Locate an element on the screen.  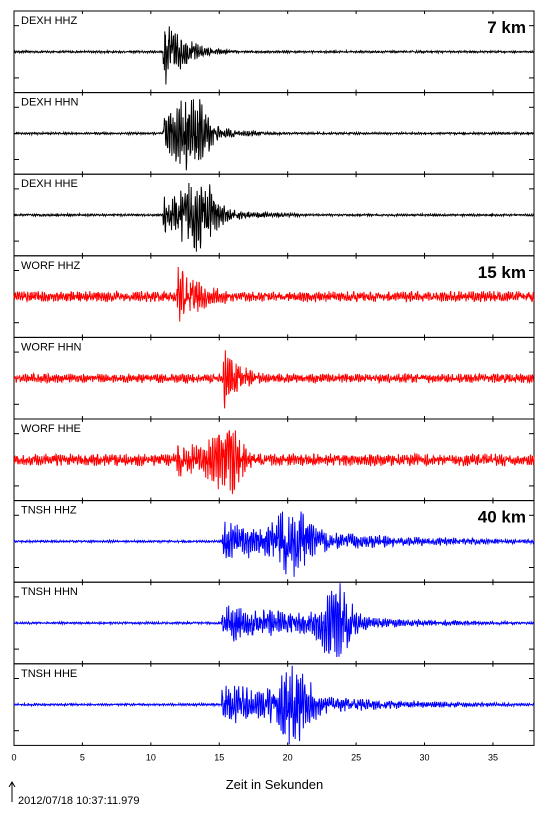
station-label: TNSH HHN is located at coordinates (49, 592).